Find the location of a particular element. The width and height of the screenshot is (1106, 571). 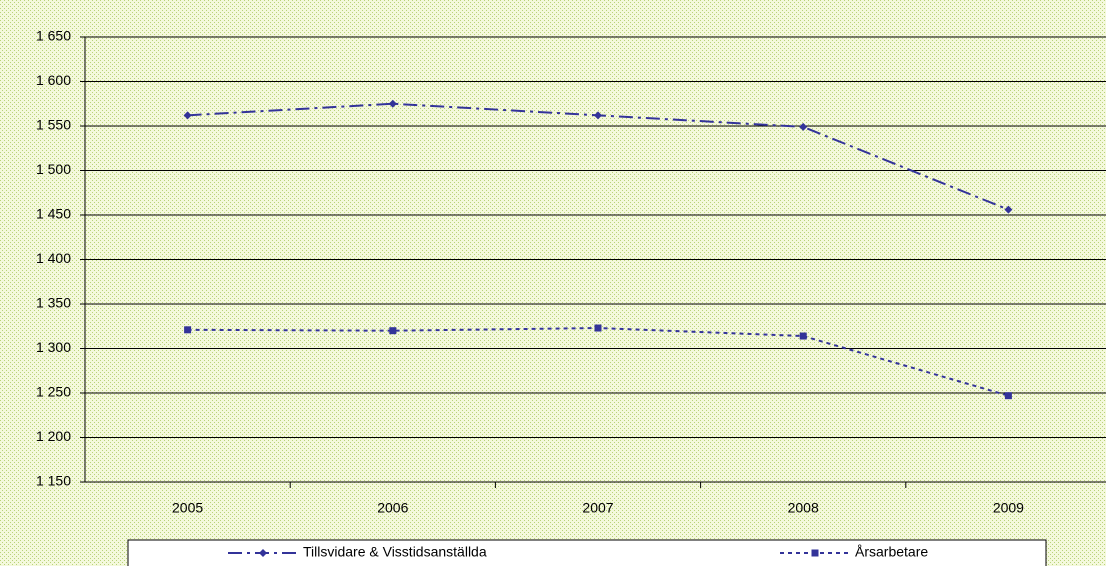

y-tick-label: 1 200 is located at coordinates (53, 436).